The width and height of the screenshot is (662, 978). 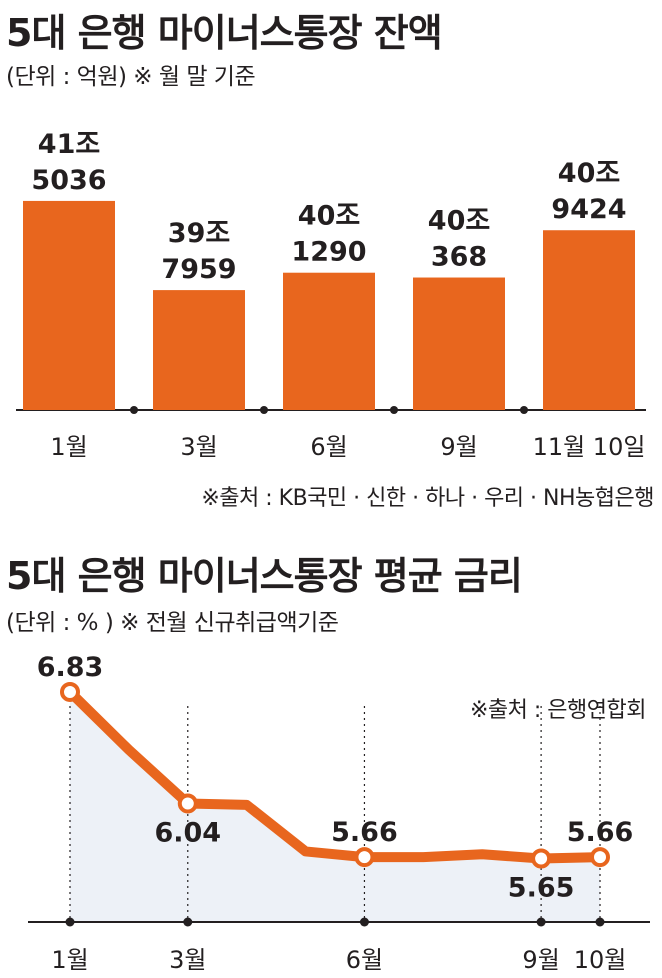 What do you see at coordinates (224, 33) in the screenshot?
I see `bar-chart-title: 5대 은행 마이너스통장 잔액` at bounding box center [224, 33].